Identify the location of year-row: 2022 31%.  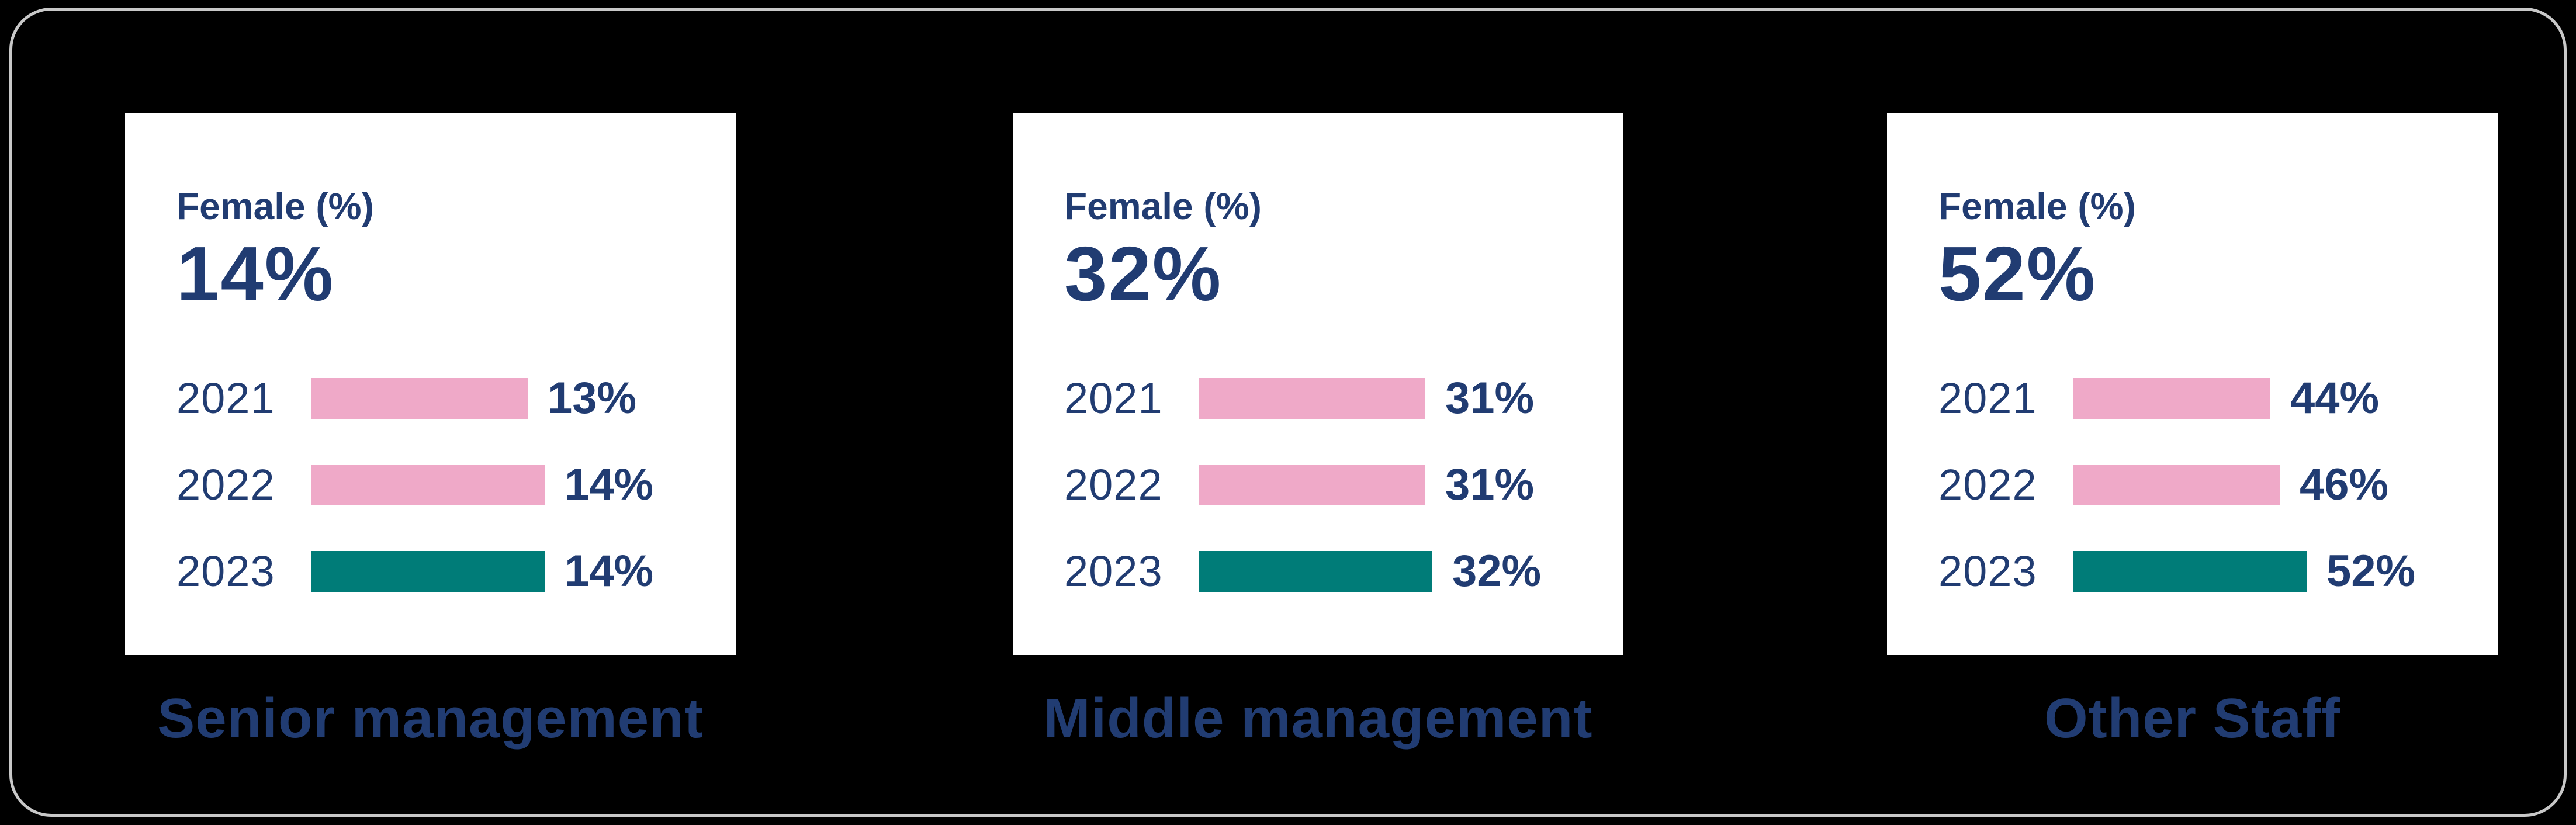
(1335, 484).